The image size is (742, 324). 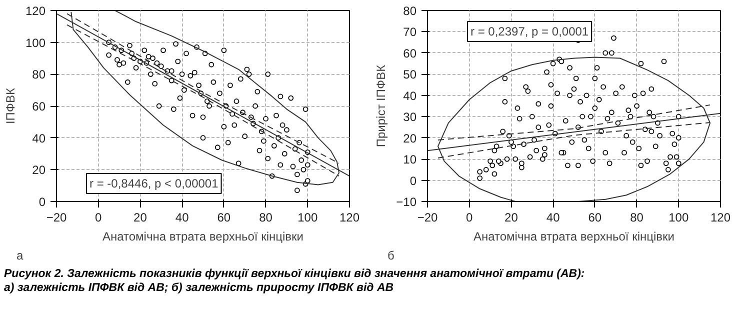 What do you see at coordinates (406, 202) in the screenshot?
I see `y-tick-label: −10` at bounding box center [406, 202].